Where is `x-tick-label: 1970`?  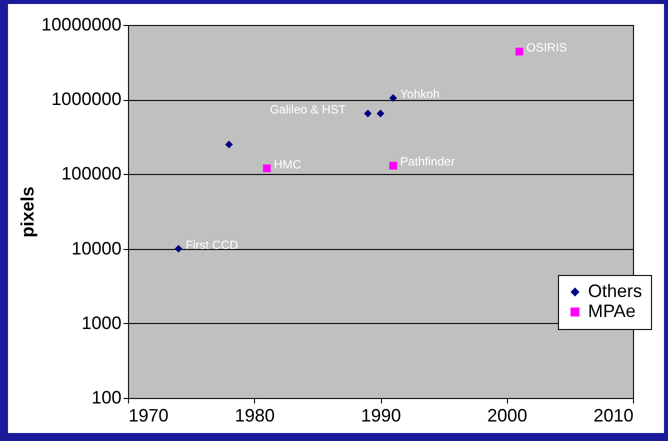
x-tick-label: 1970 is located at coordinates (148, 416).